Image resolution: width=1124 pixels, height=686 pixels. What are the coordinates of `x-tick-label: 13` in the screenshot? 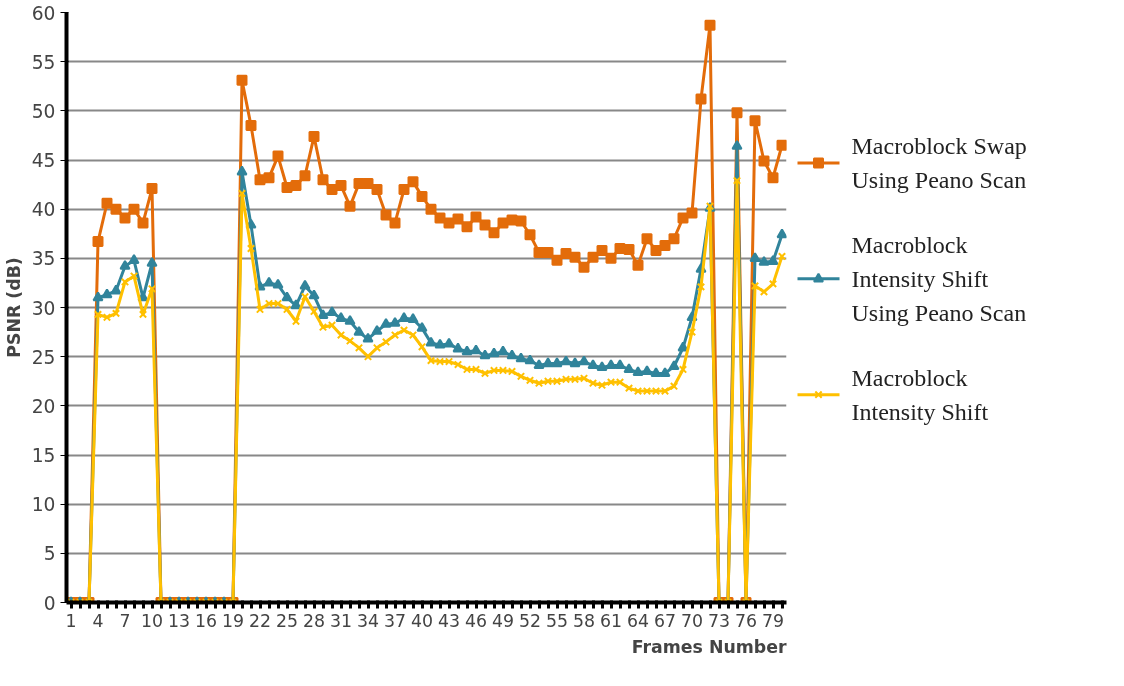 It's located at (179, 620).